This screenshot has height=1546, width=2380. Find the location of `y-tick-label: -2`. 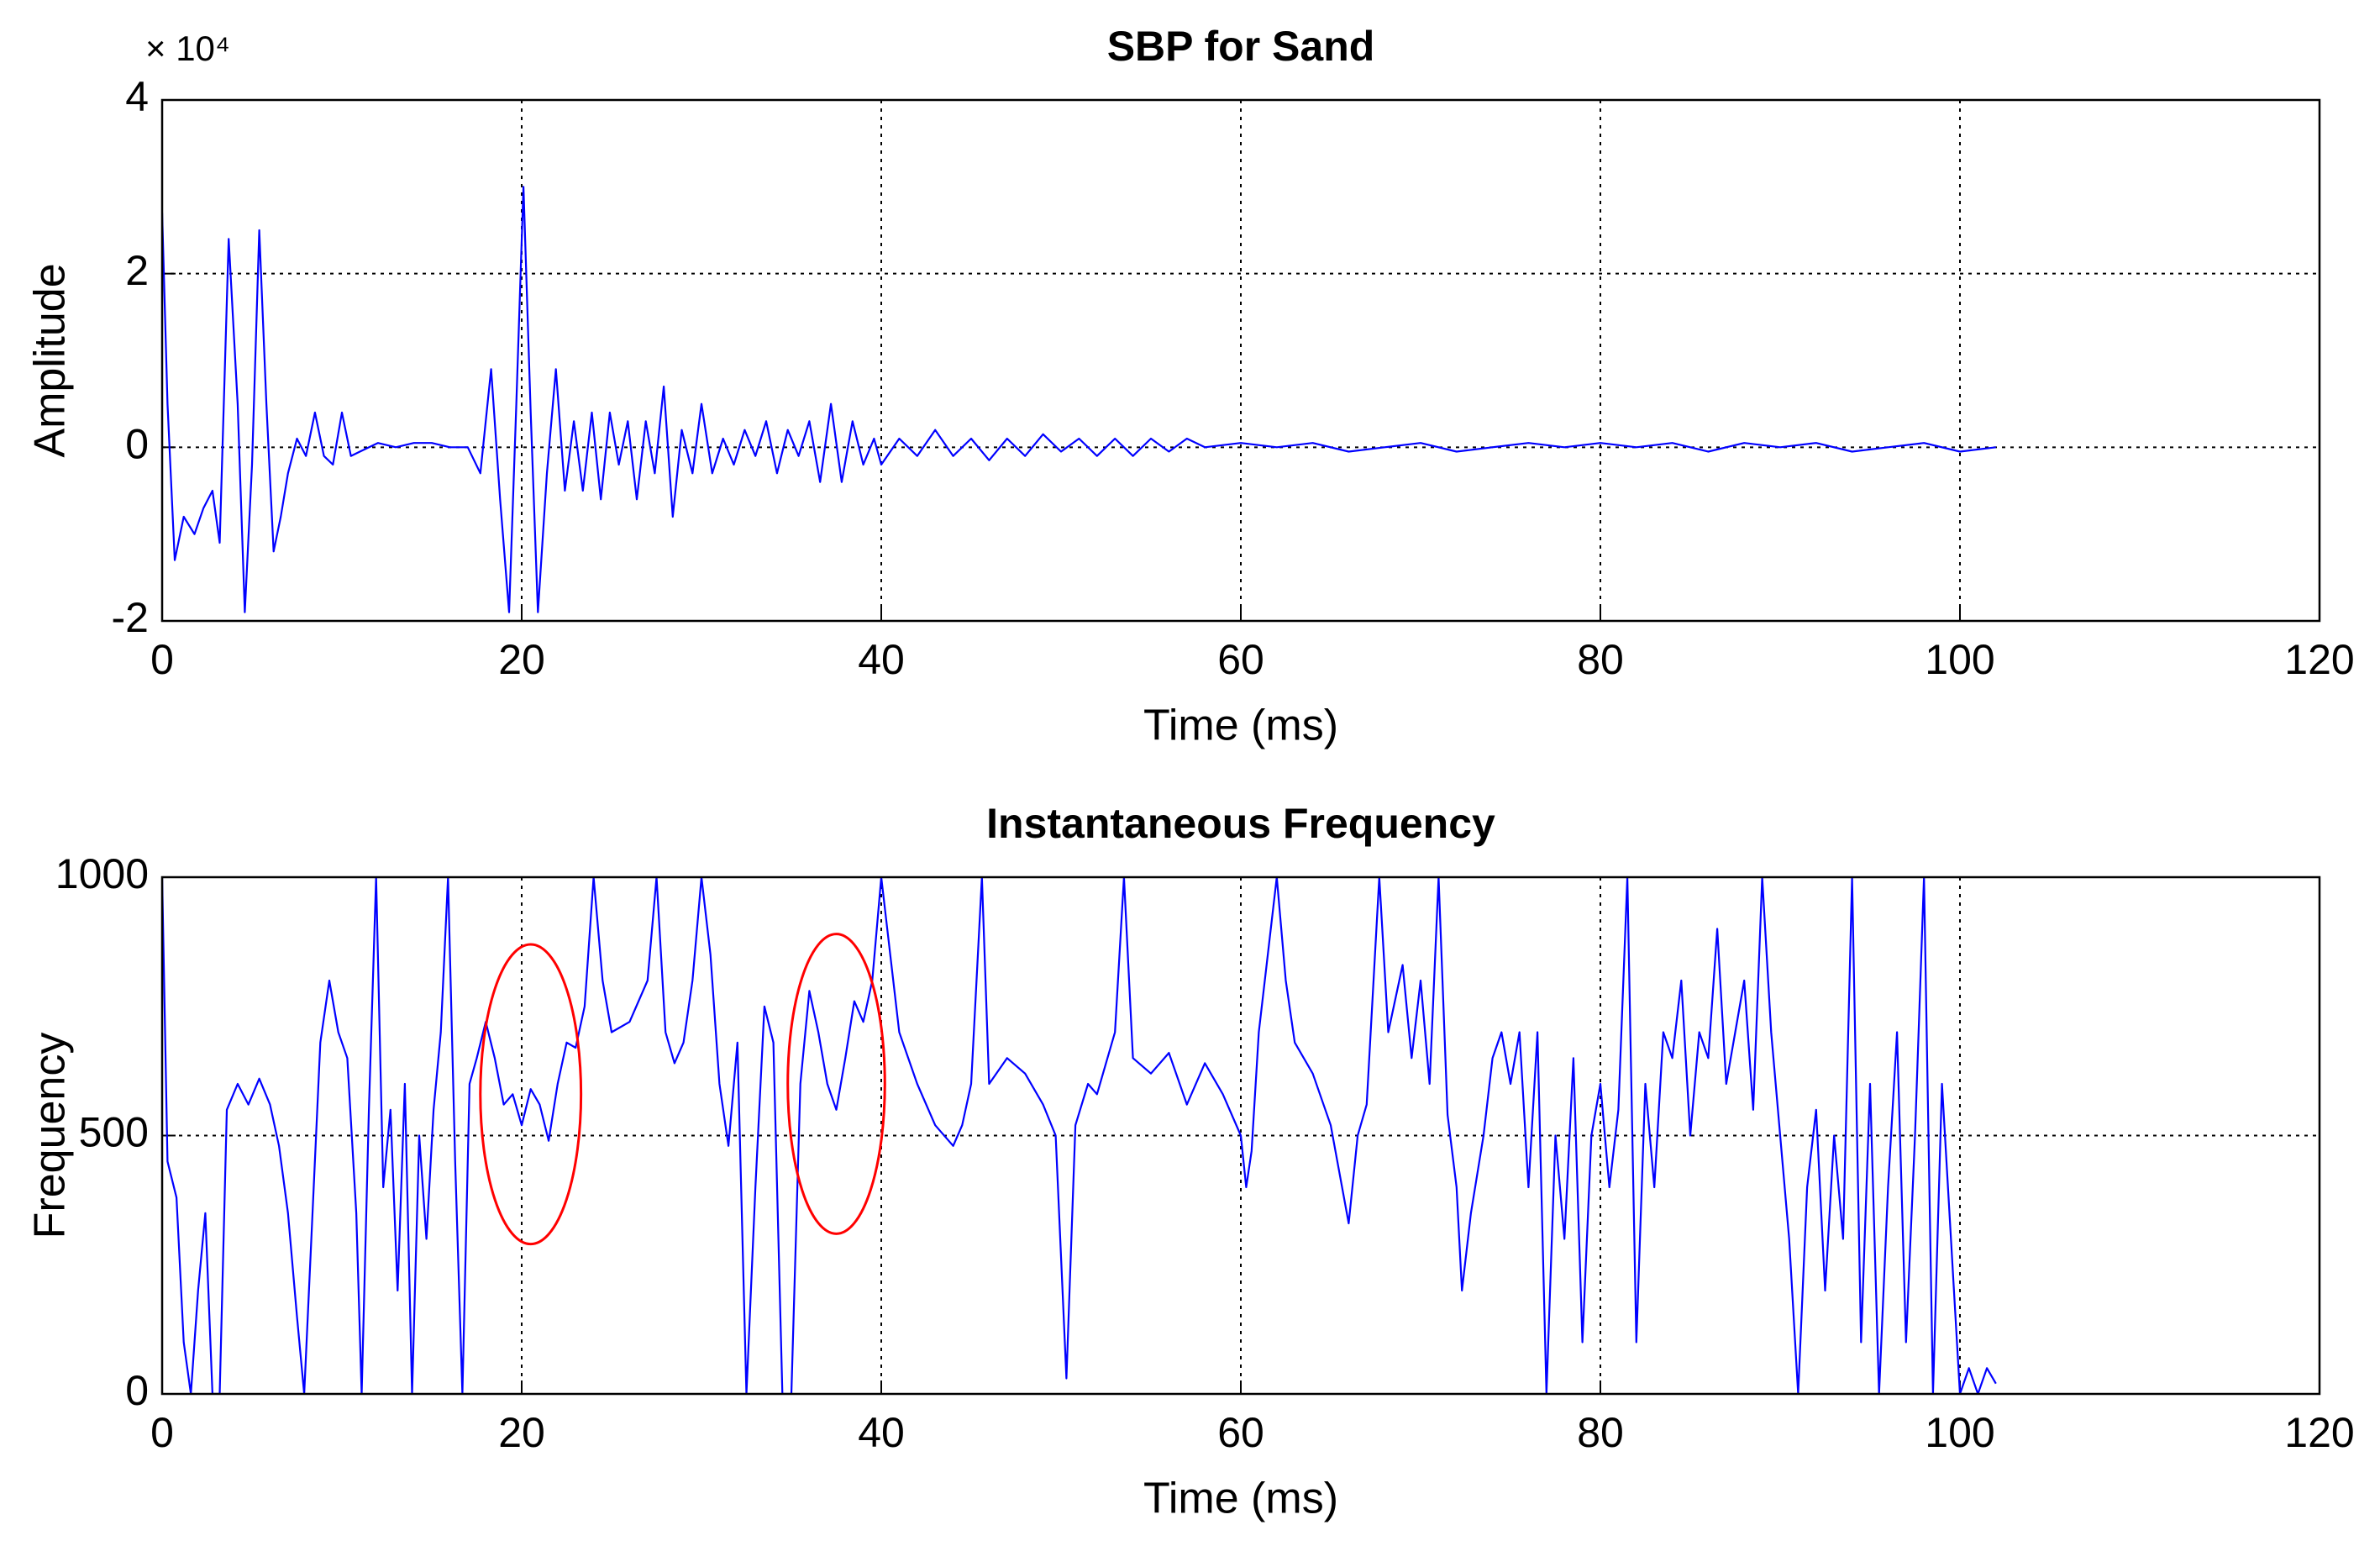

y-tick-label: -2 is located at coordinates (130, 617).